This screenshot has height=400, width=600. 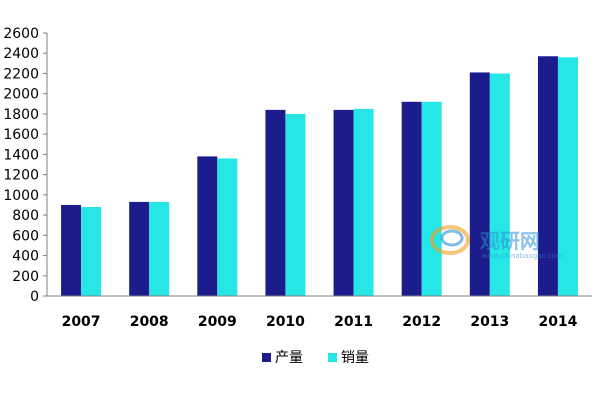 What do you see at coordinates (289, 358) in the screenshot?
I see `legend-label: 产量` at bounding box center [289, 358].